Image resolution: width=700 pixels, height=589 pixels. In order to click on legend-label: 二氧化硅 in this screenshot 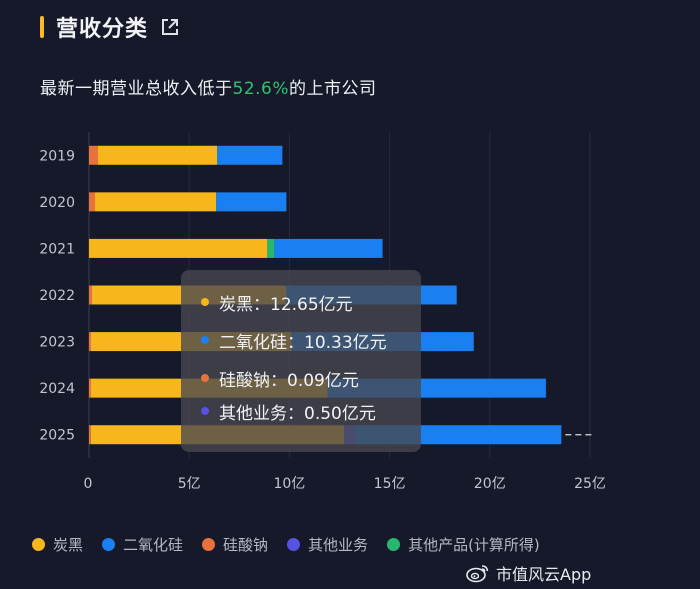, I will do `click(153, 545)`.